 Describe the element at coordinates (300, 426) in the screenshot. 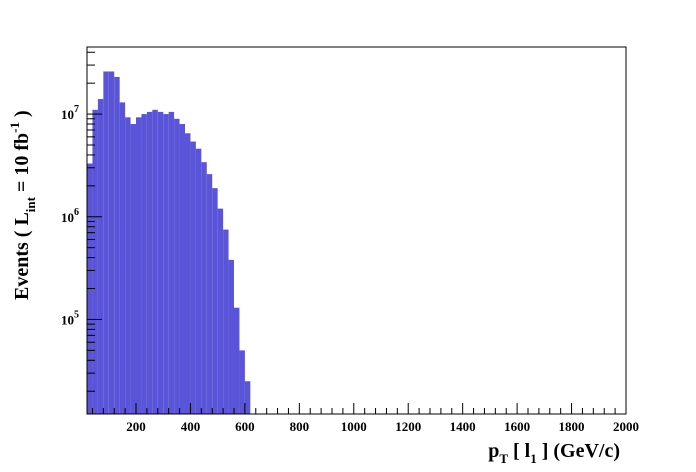

I see `x-tick-label: 800` at that location.